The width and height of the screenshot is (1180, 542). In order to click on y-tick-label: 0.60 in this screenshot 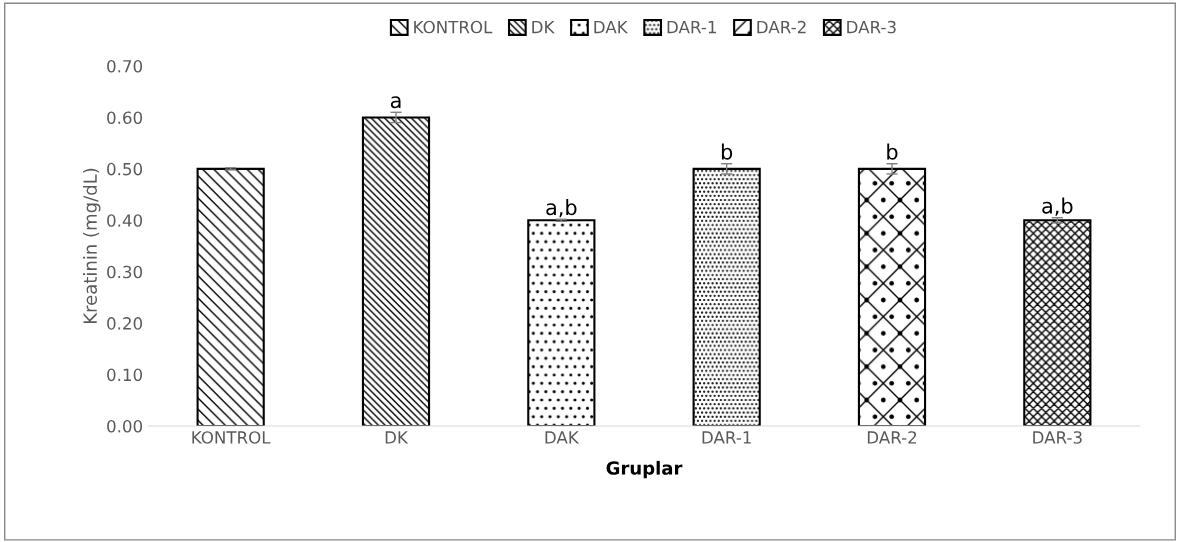, I will do `click(125, 117)`.